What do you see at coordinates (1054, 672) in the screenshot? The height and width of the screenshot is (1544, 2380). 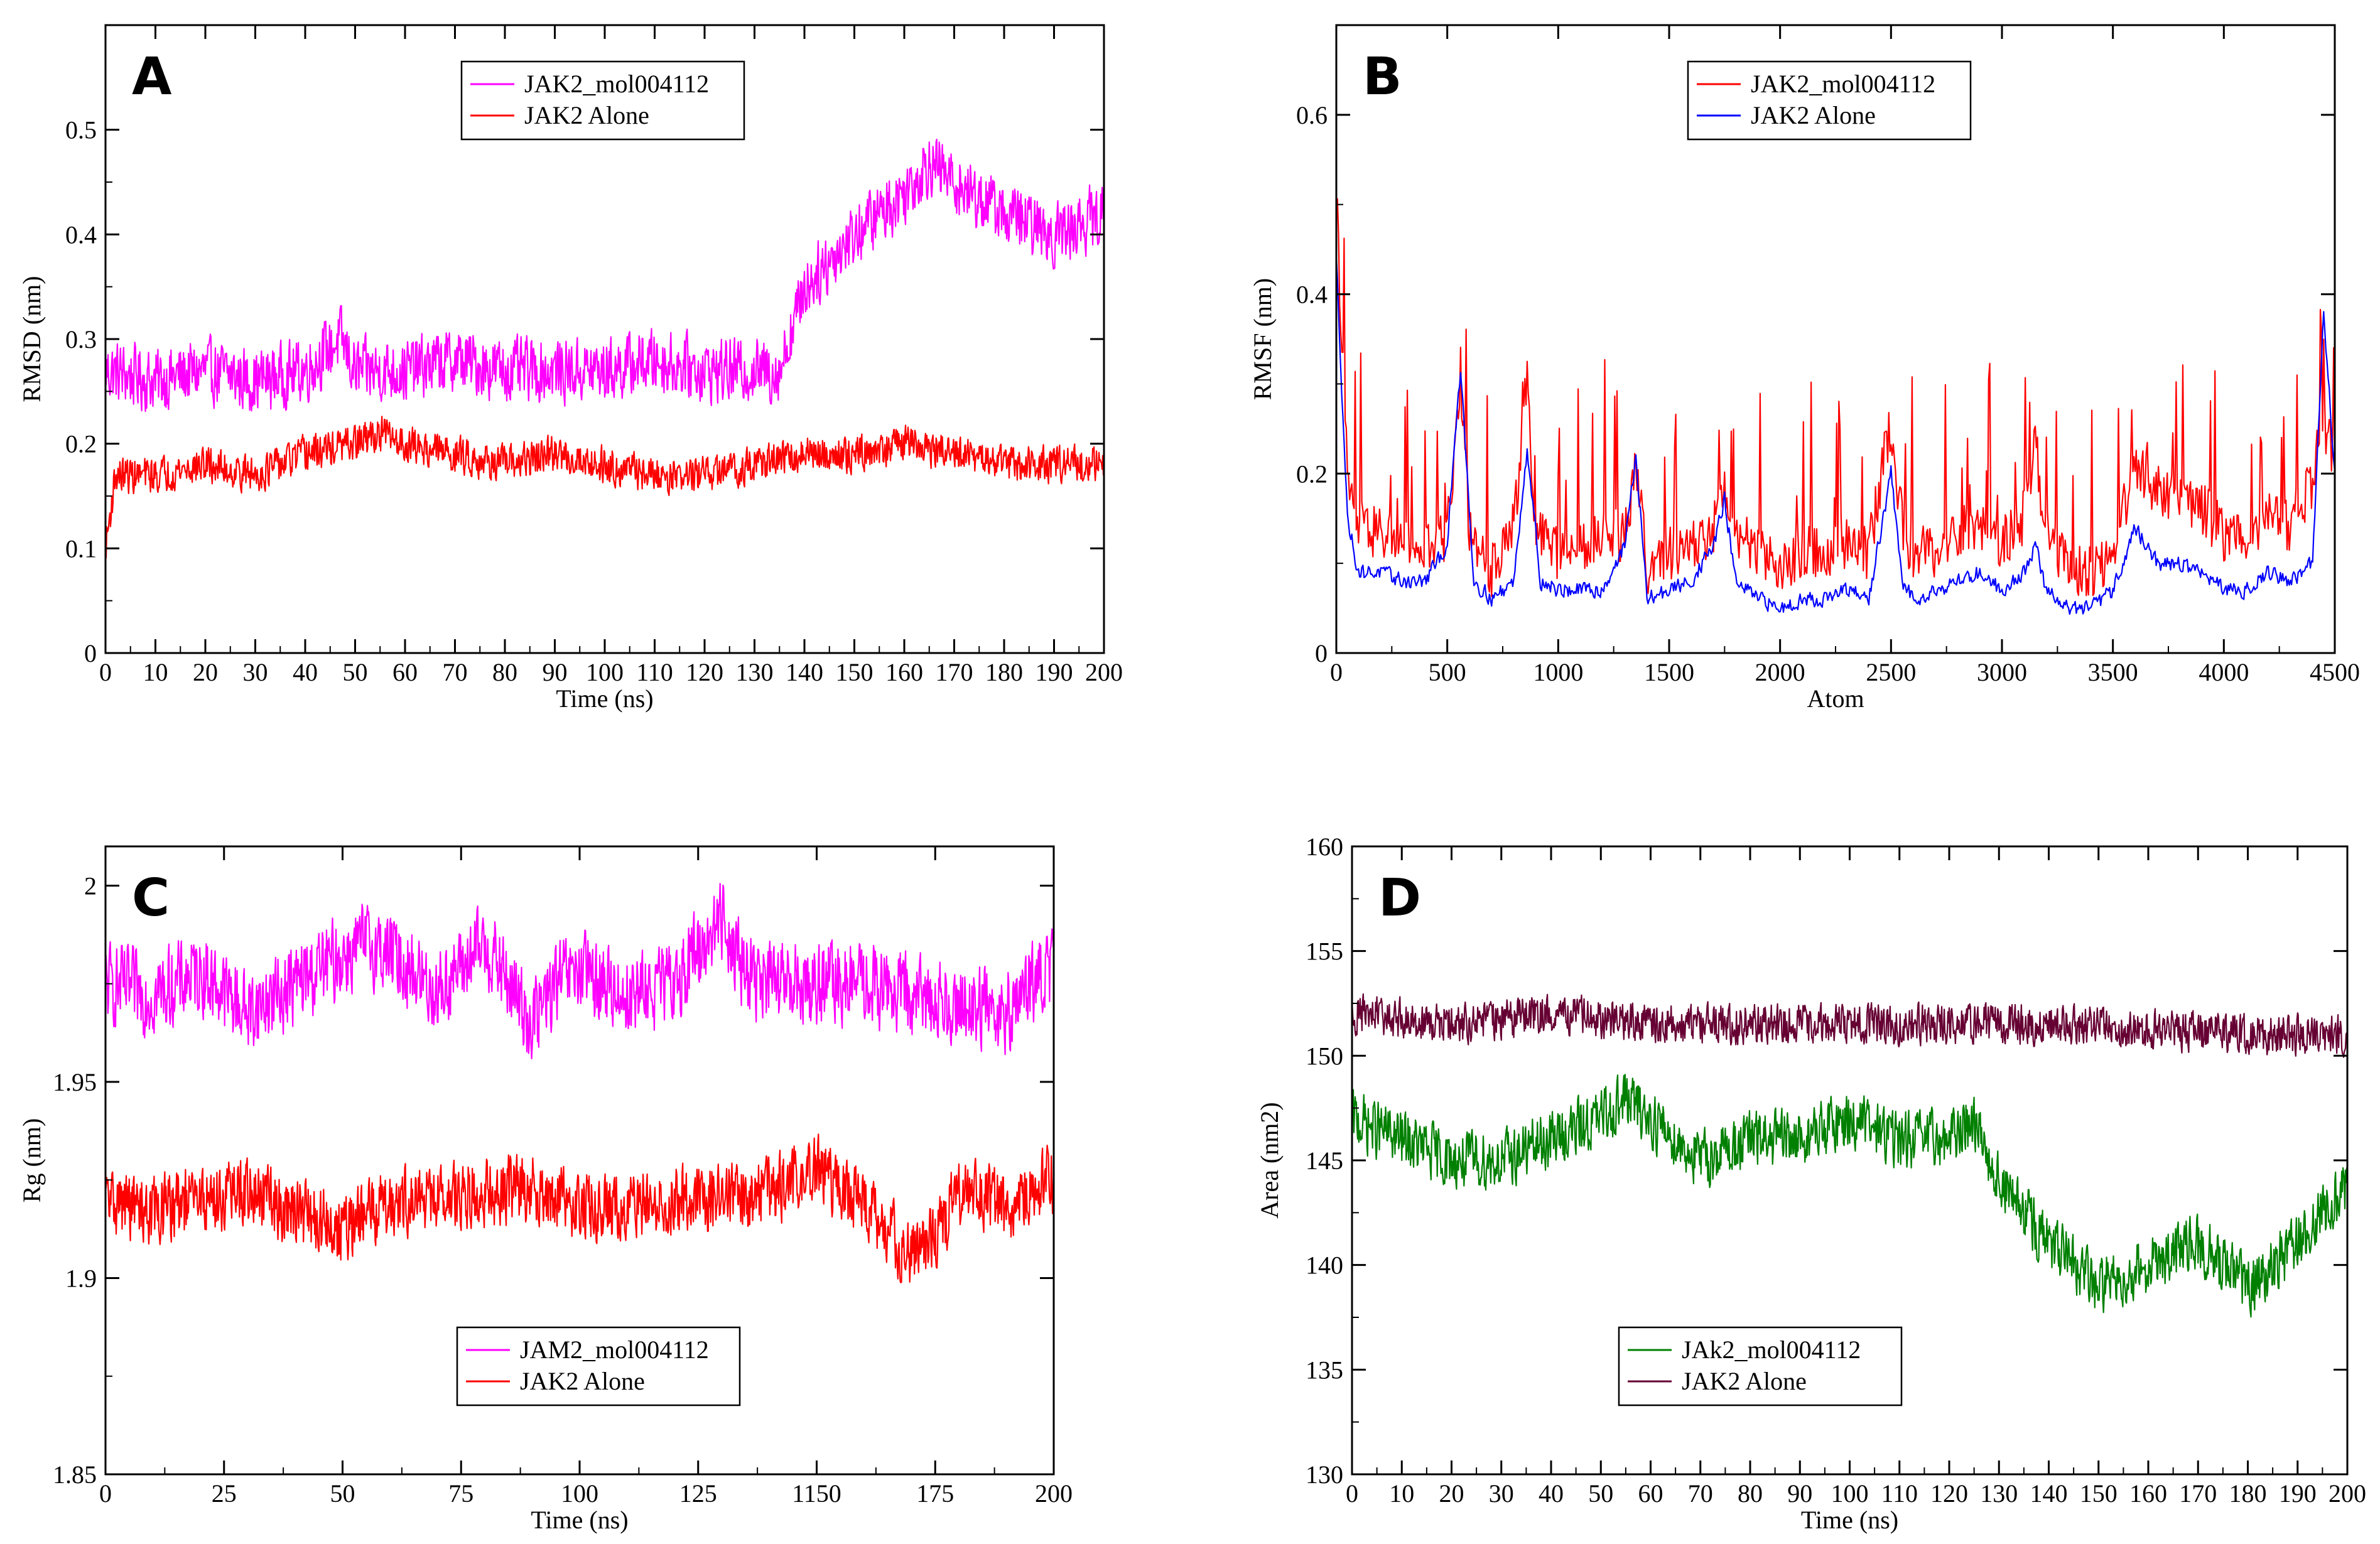 I see `x-tick-label: 190` at bounding box center [1054, 672].